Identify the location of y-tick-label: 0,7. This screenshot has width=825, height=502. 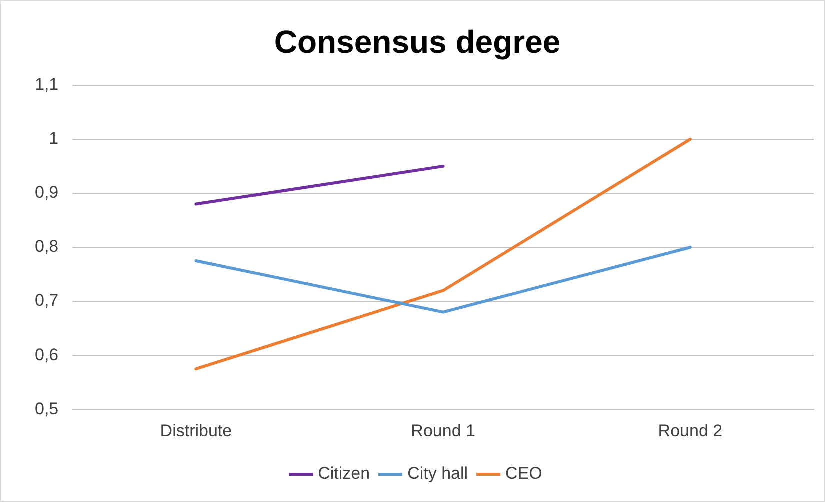
(46, 300).